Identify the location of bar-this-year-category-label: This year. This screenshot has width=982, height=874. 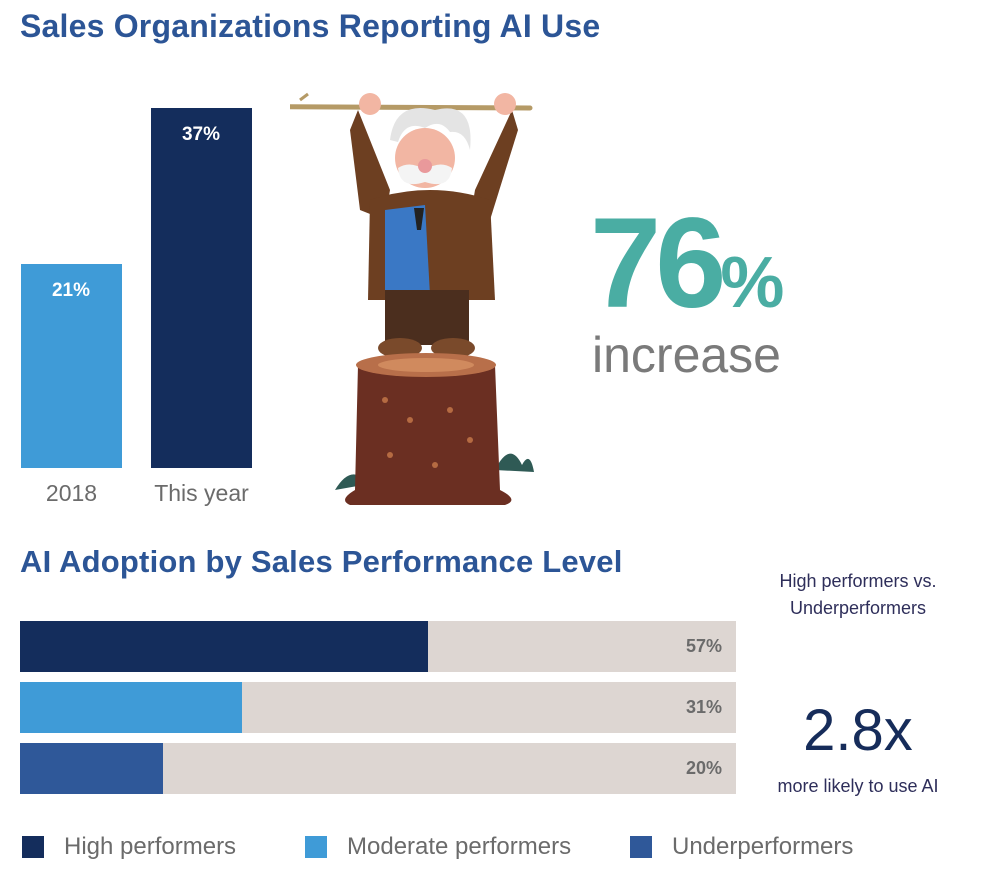
(201, 493).